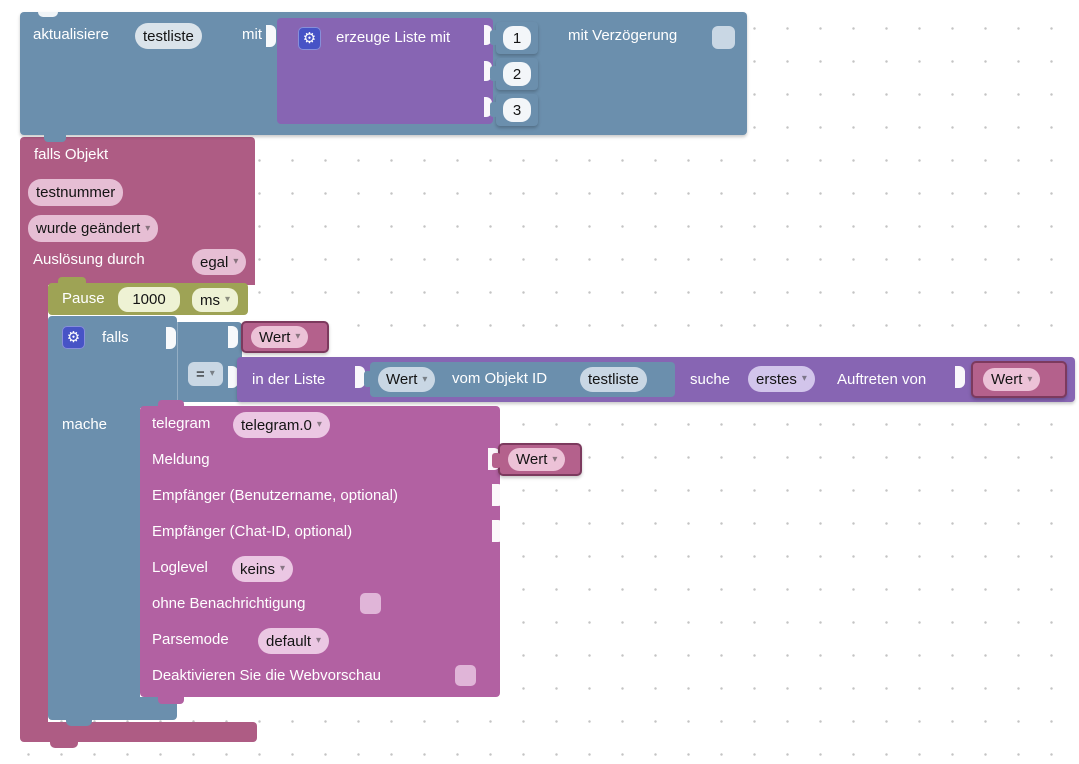 This screenshot has width=1079, height=764. I want to click on silent-checkbox, so click(370, 603).